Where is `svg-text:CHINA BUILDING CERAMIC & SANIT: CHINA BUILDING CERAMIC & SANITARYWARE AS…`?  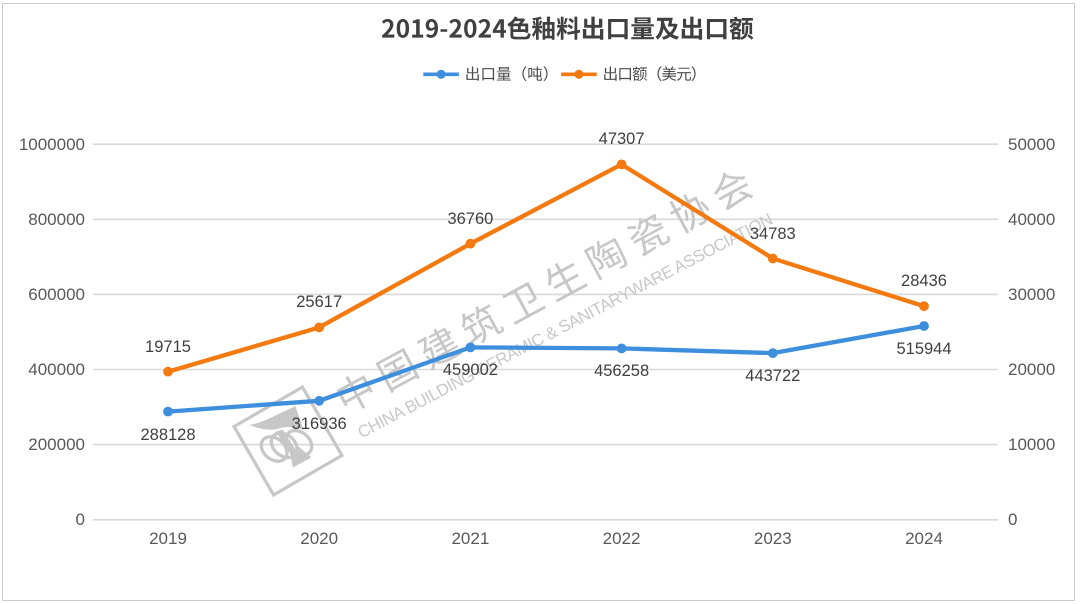
svg-text:CHINA BUILDING CERAMIC & SANIT: CHINA BUILDING CERAMIC & SANITARYWARE AS… is located at coordinates (565, 326).